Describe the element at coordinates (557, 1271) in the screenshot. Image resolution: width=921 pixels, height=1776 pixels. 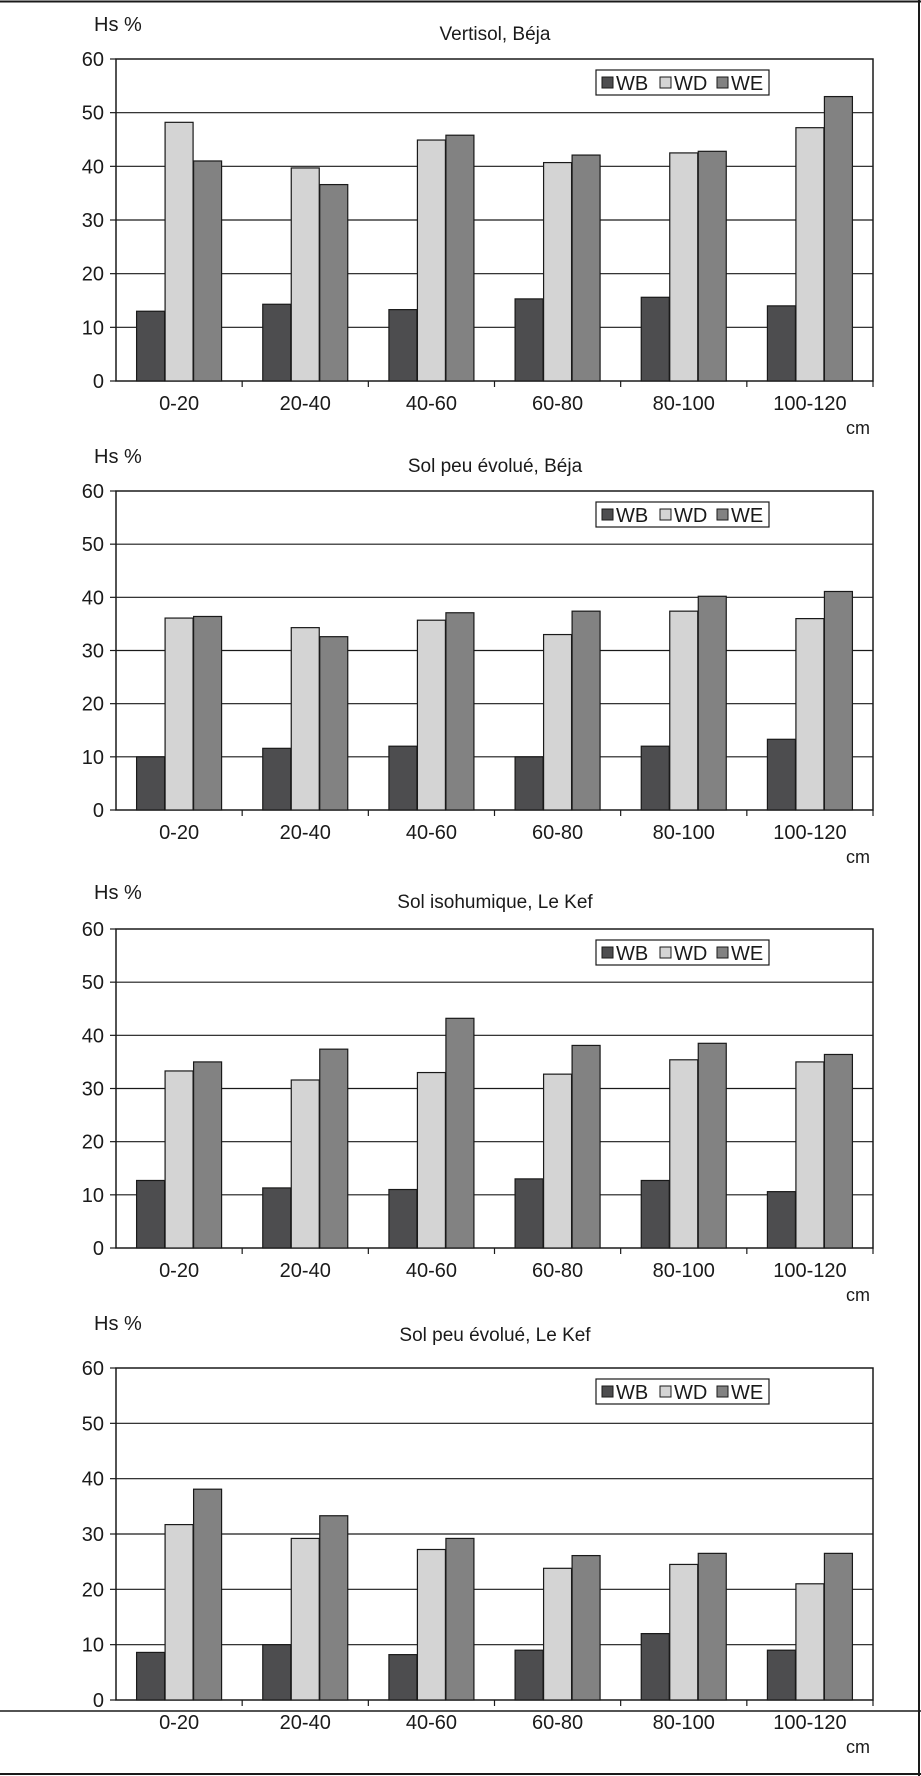
I see `x-tick-label: 60-80` at that location.